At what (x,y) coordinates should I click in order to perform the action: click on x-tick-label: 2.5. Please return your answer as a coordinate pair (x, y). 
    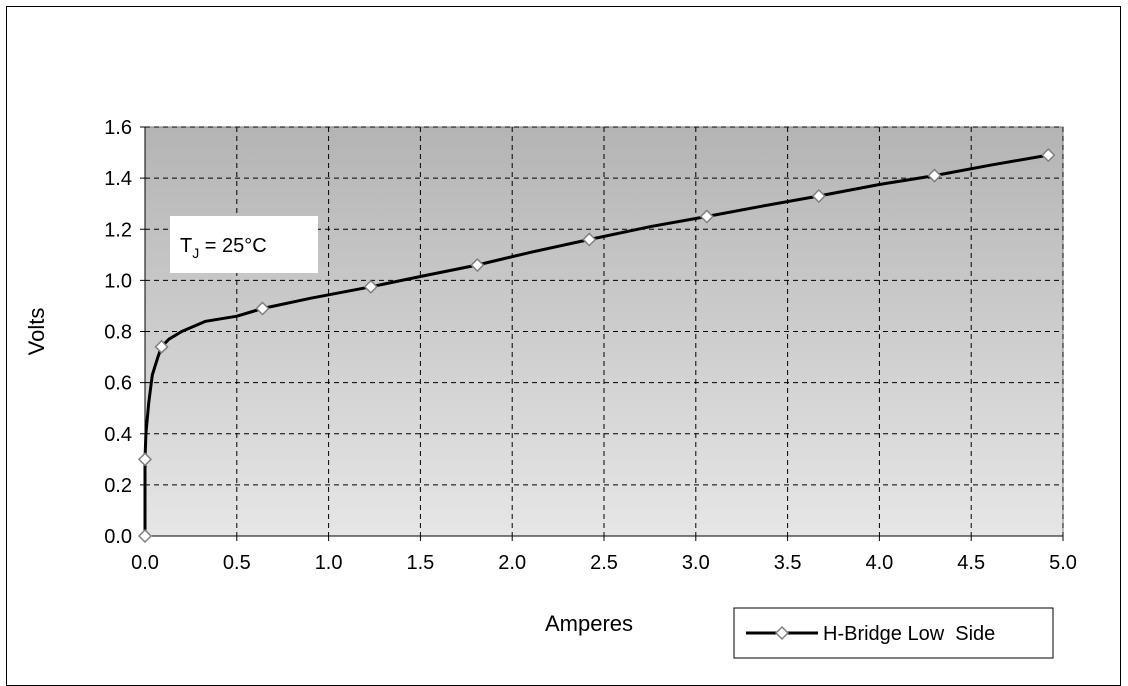
    Looking at the image, I should click on (604, 563).